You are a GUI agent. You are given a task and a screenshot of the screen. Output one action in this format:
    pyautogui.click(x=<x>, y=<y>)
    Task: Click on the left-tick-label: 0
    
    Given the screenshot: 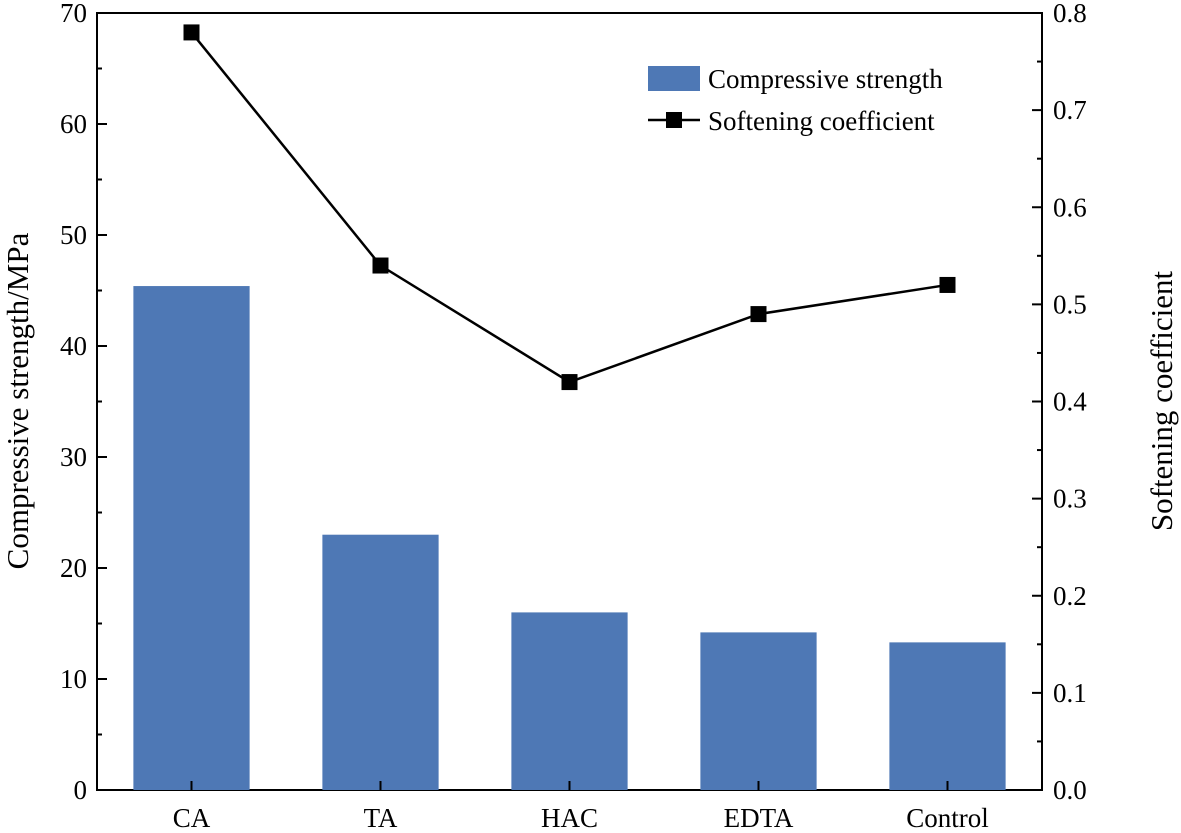 What is the action you would take?
    pyautogui.click(x=81, y=790)
    